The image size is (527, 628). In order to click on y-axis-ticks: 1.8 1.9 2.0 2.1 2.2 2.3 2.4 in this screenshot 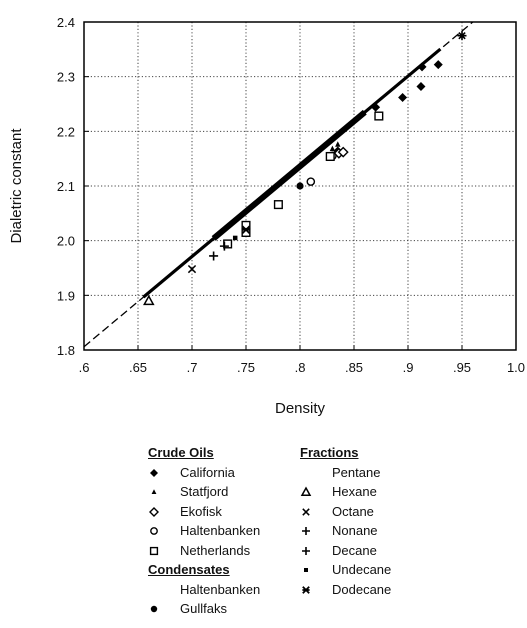, I will do `click(73, 186)`.